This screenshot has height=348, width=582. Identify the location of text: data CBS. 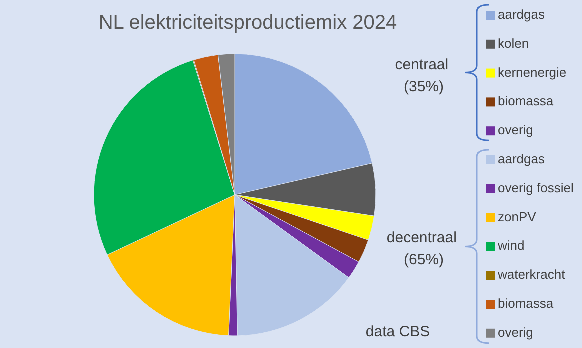
(398, 332).